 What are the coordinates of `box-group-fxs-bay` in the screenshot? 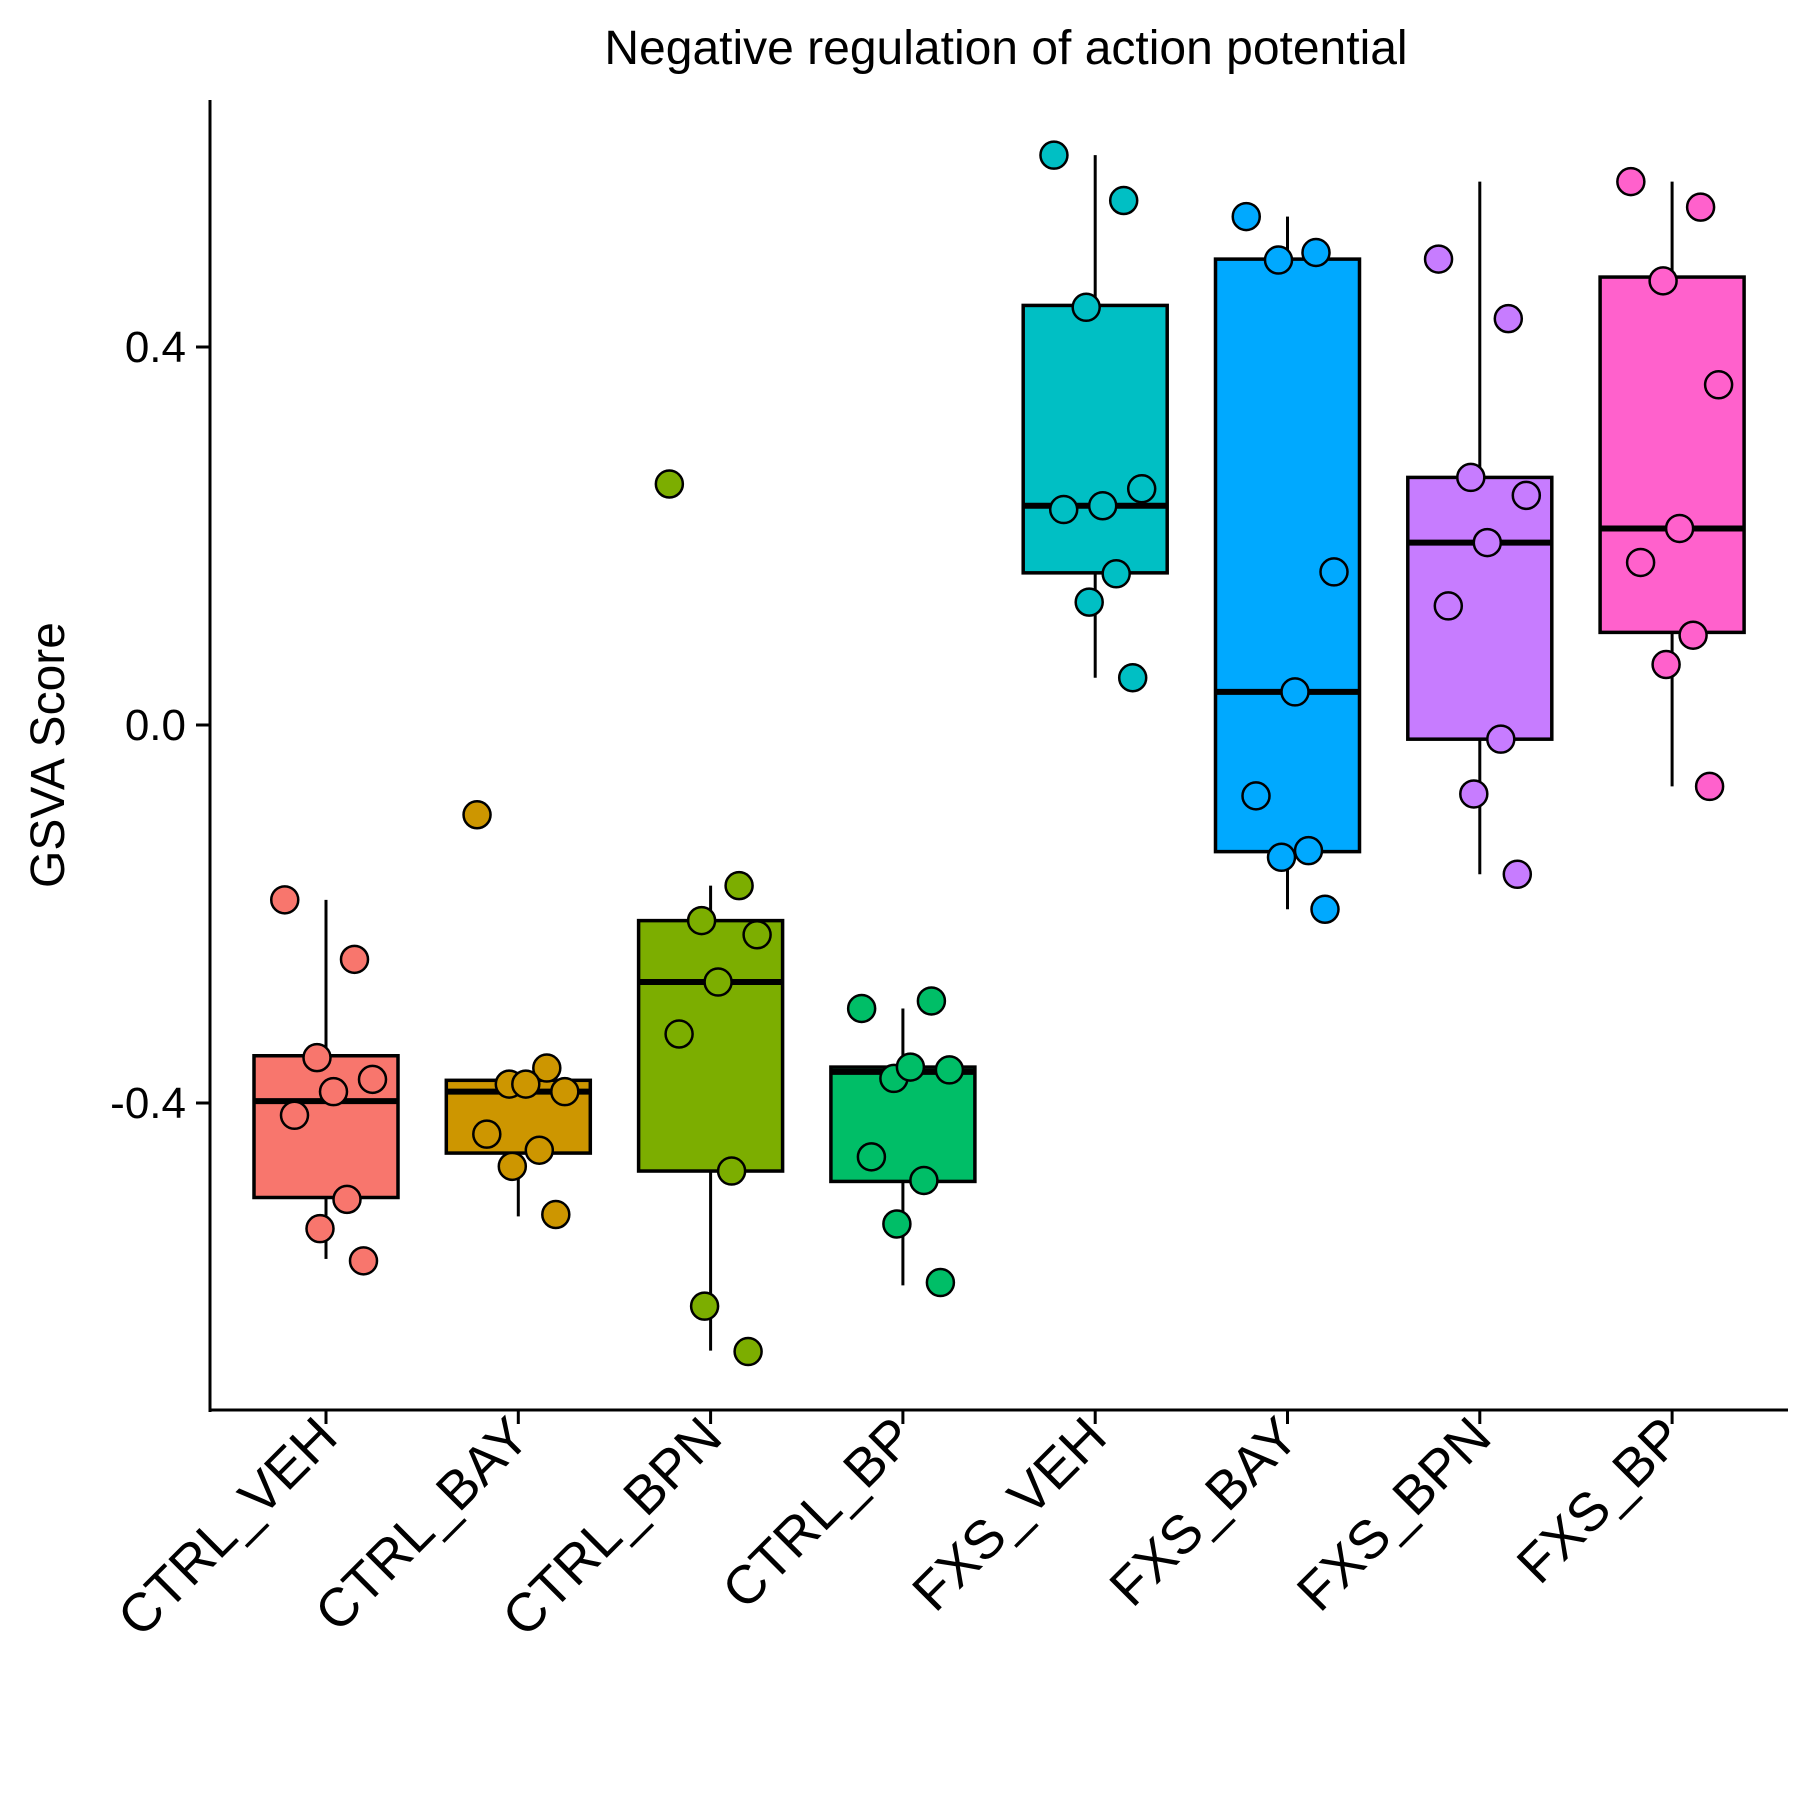 It's located at (1287, 563).